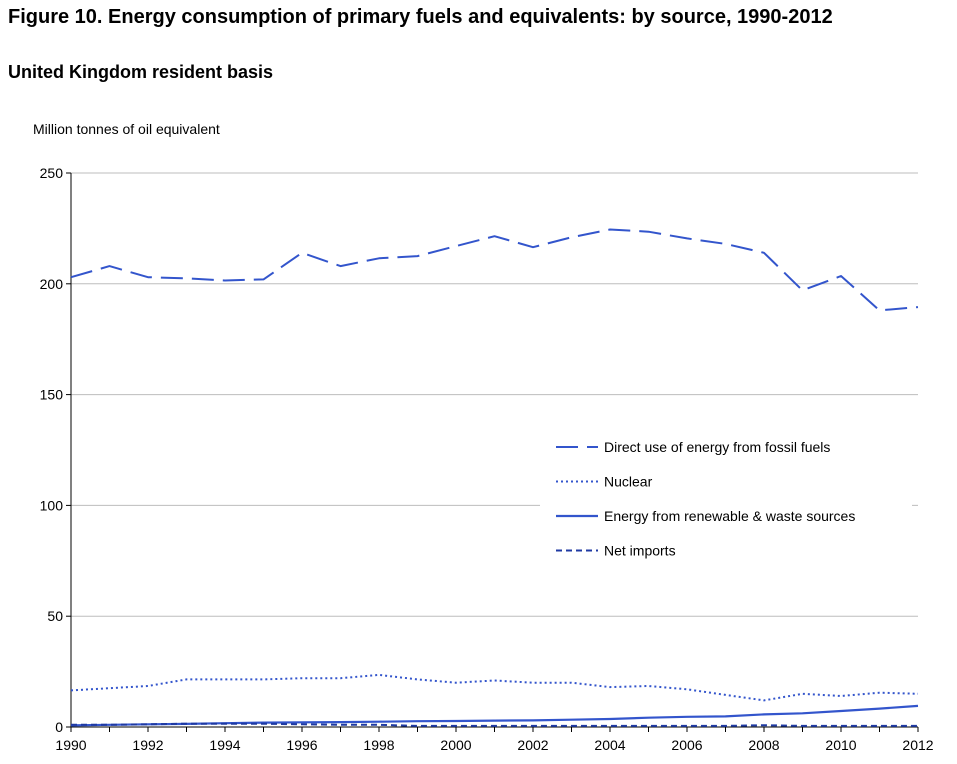 The image size is (957, 764). Describe the element at coordinates (70, 745) in the screenshot. I see `x-tick-label: 1990` at that location.